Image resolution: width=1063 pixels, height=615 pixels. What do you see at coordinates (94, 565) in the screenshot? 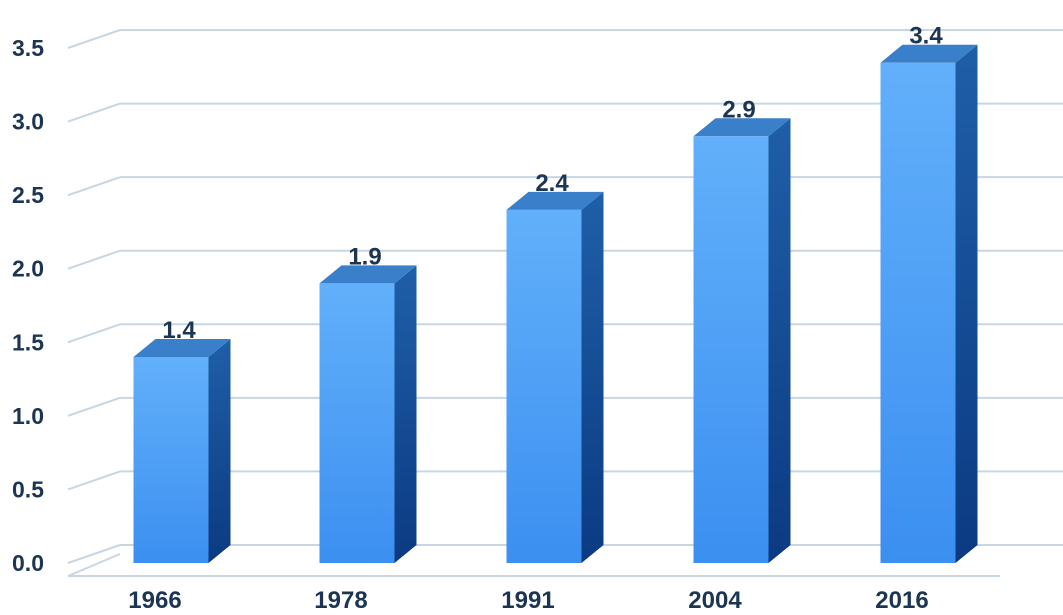
I see `floor-depth-line` at bounding box center [94, 565].